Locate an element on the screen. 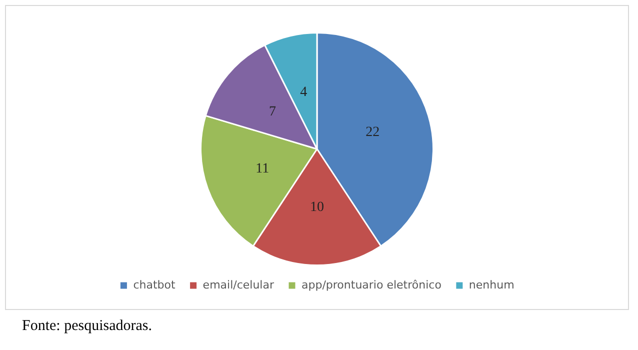 This screenshot has height=350, width=638. data-label: 22 is located at coordinates (373, 132).